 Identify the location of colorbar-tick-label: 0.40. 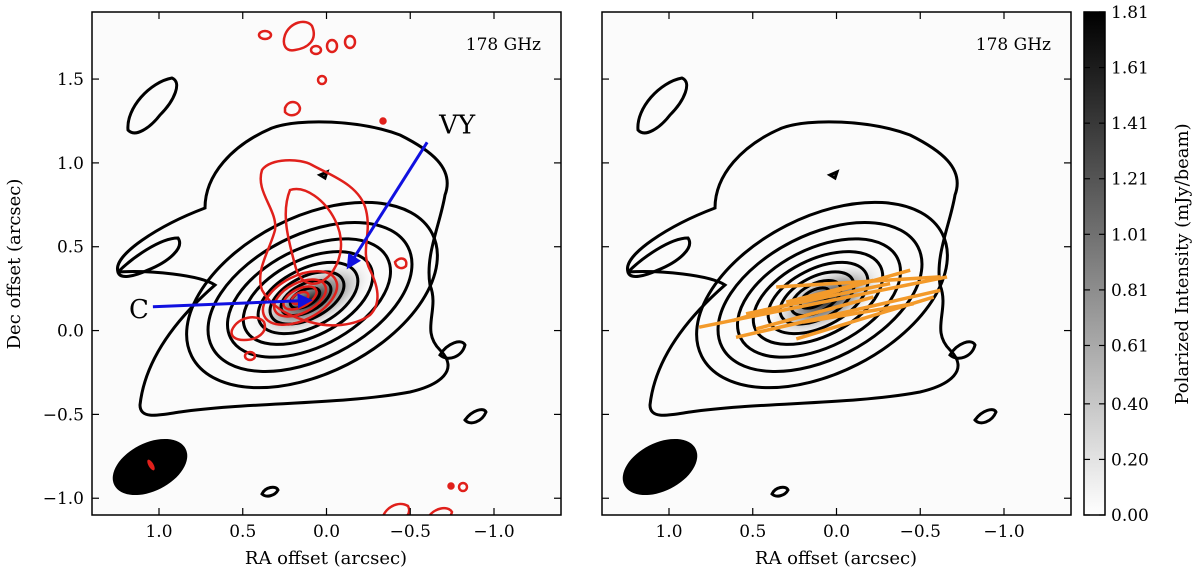
(1130, 405).